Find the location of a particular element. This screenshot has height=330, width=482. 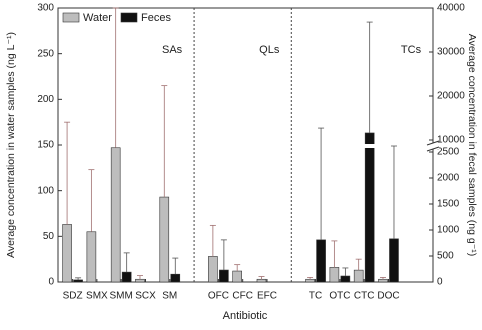

x-tick-label: SCX is located at coordinates (145, 296).